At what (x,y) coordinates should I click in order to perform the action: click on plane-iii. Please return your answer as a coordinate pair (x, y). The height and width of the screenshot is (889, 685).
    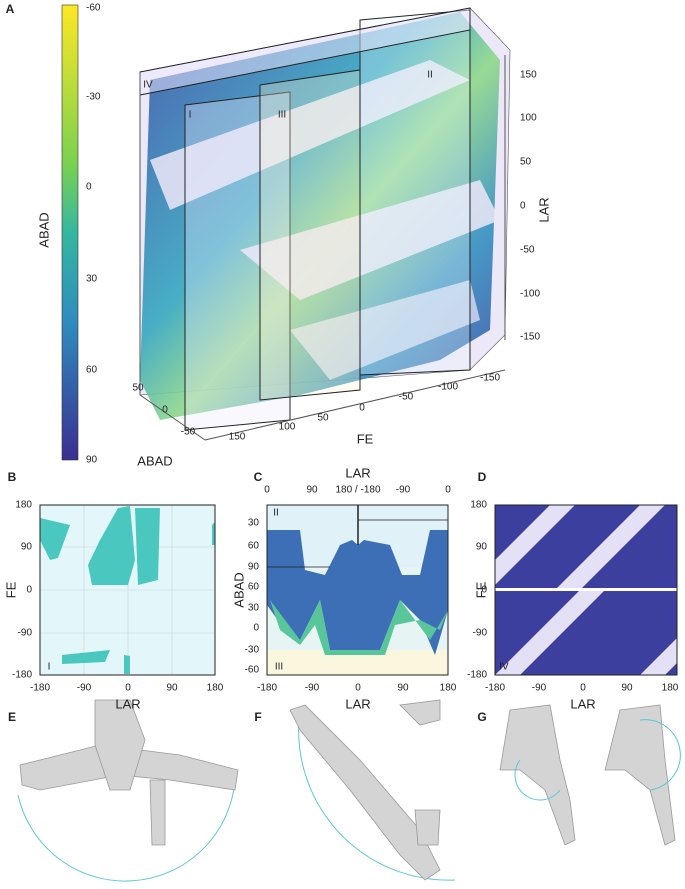
    Looking at the image, I should click on (310, 235).